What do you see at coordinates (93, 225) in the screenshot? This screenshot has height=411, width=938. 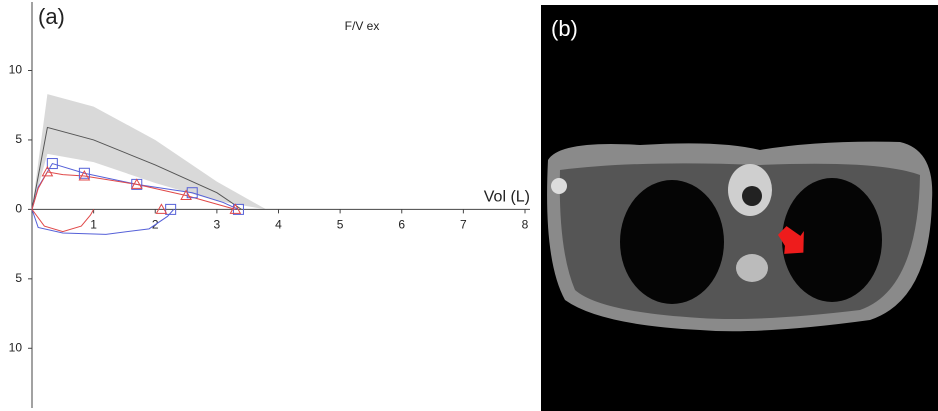 I see `x-tick-label: 1` at bounding box center [93, 225].